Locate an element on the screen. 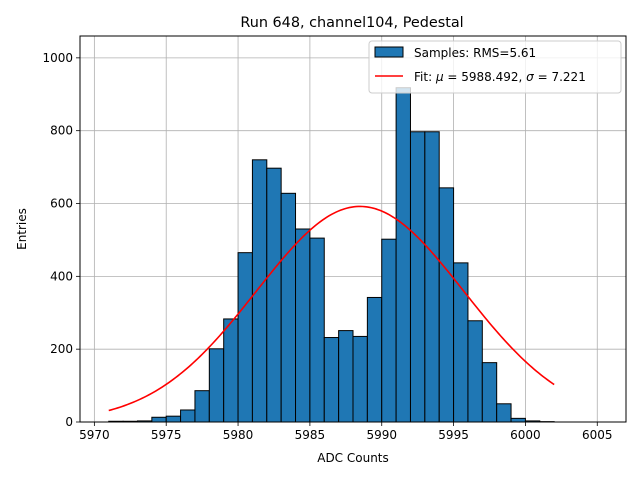 This screenshot has width=640, height=484. y-tick-label: 600 is located at coordinates (61, 204).